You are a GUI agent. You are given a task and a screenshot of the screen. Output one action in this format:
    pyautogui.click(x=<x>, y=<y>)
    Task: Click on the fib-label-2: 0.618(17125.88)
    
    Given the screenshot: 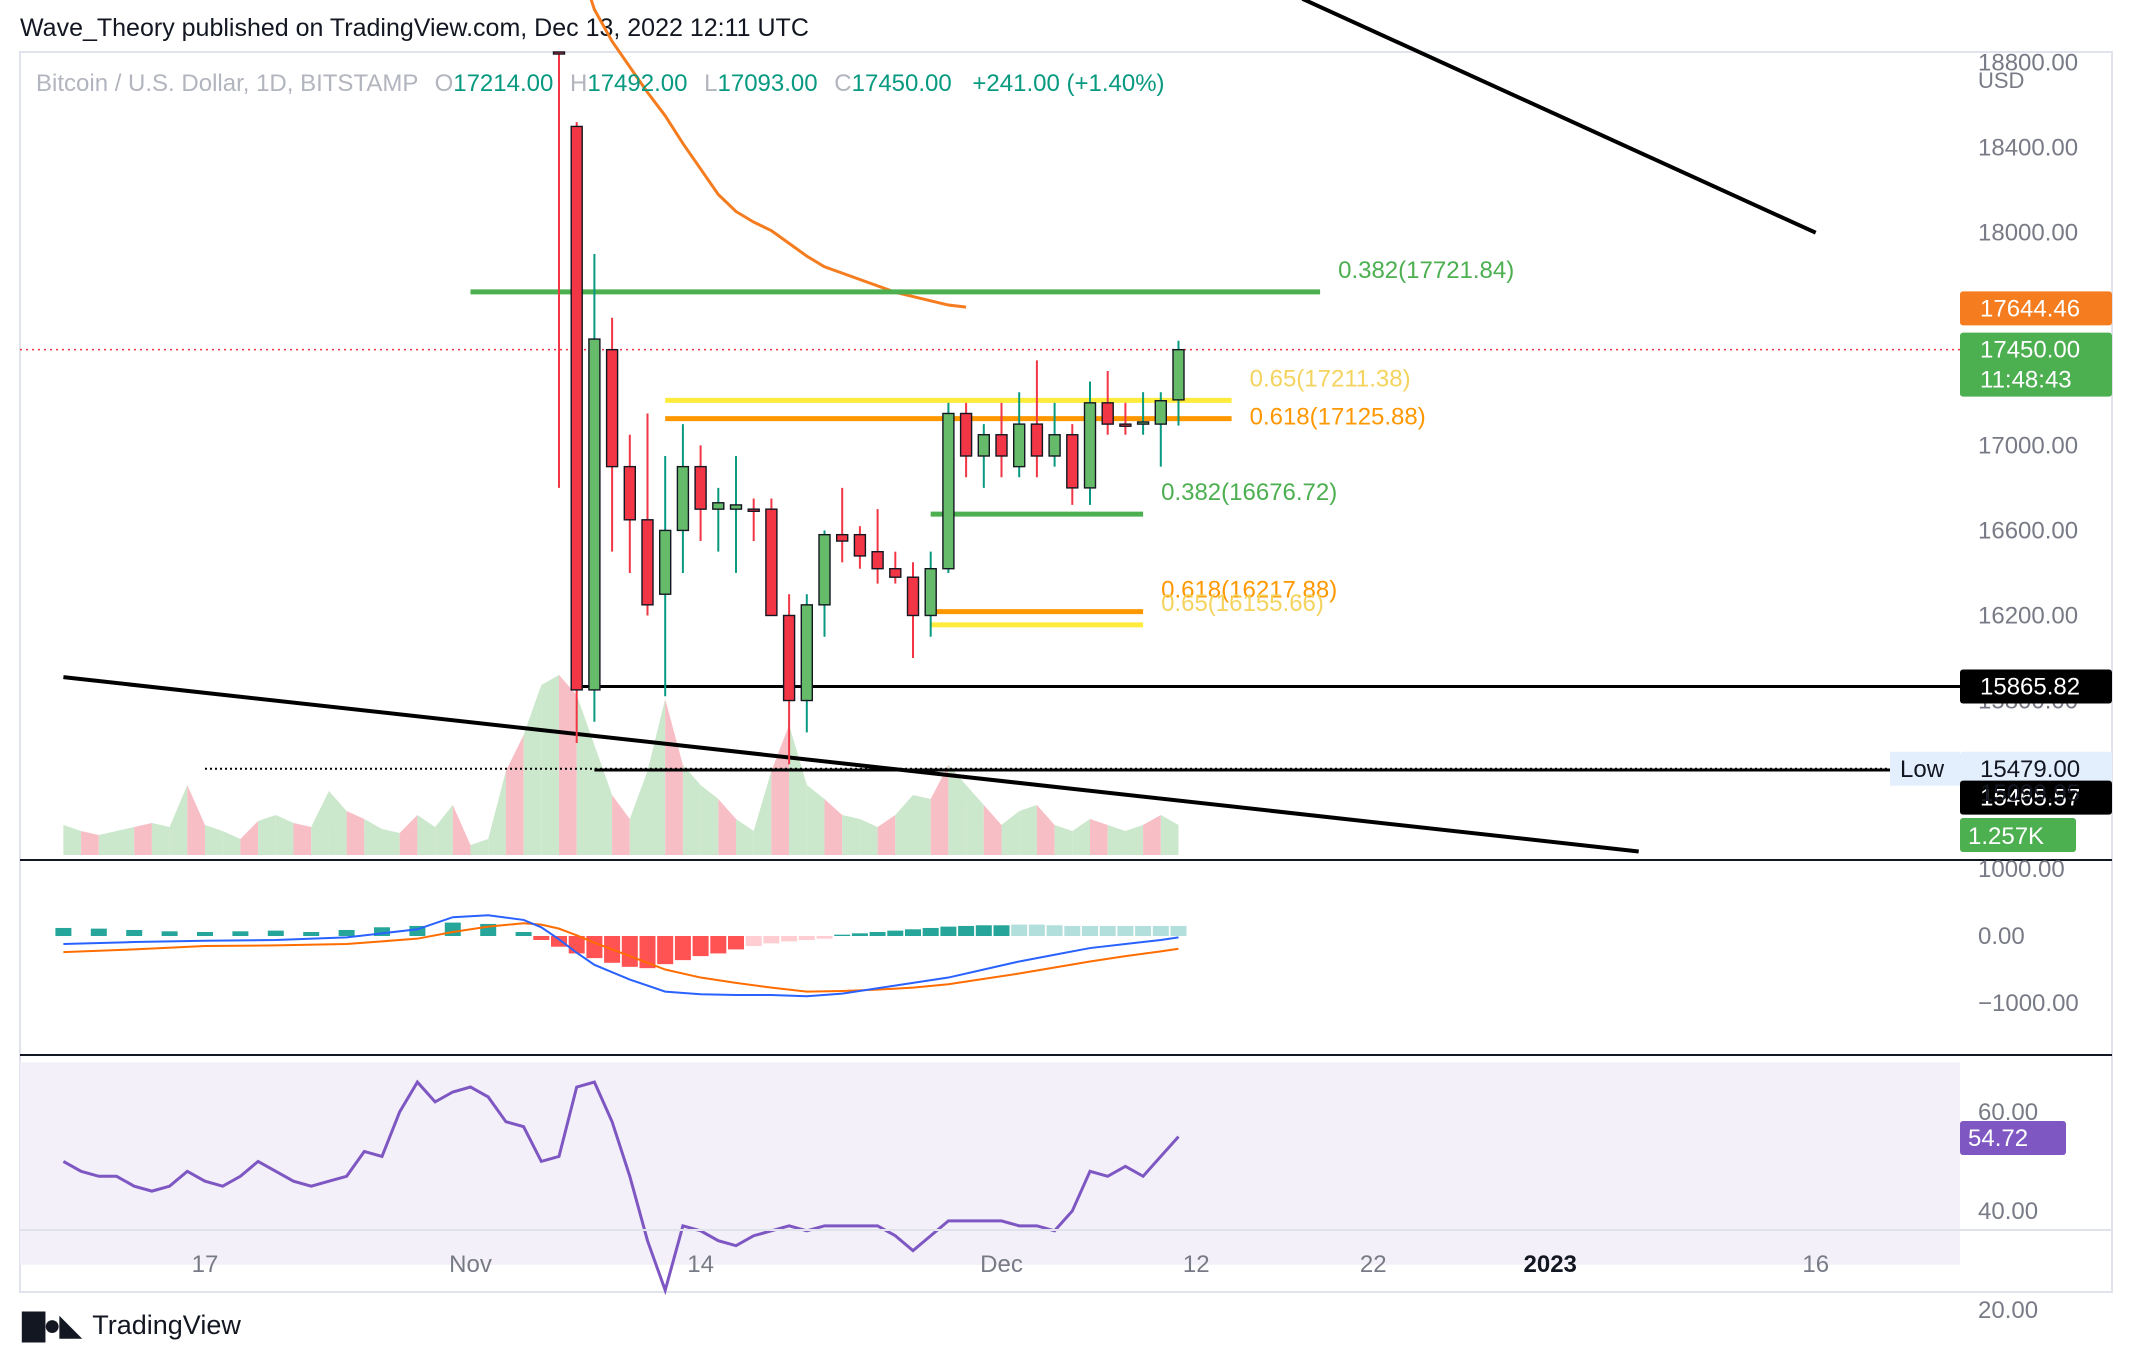 What is the action you would take?
    pyautogui.click(x=1338, y=417)
    